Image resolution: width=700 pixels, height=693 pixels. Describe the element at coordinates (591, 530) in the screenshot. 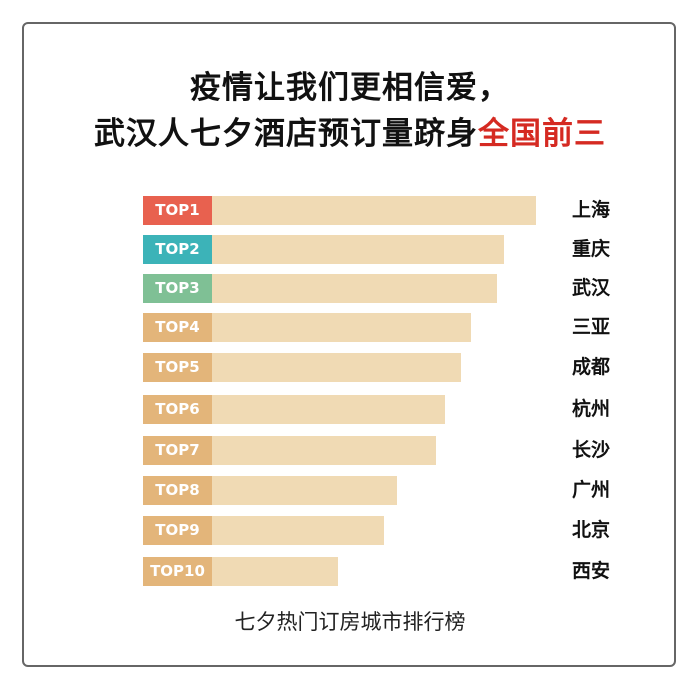

I see `city-label: 北京` at that location.